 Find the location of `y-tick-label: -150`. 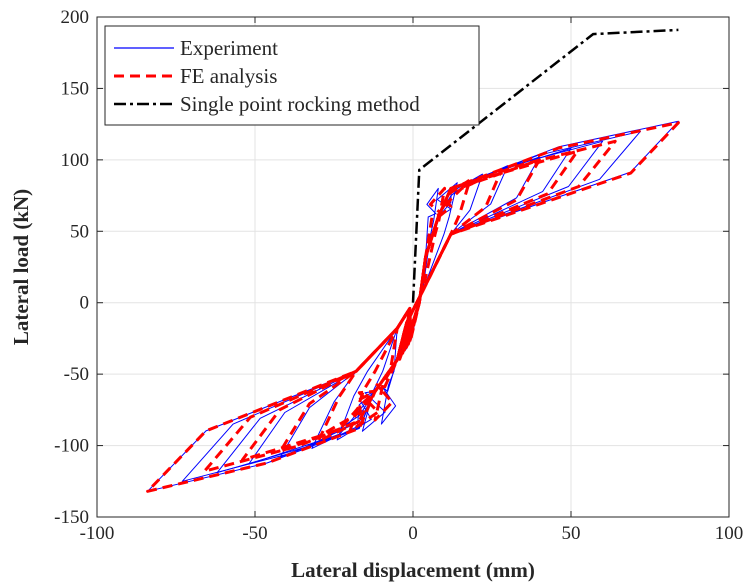

y-tick-label: -150 is located at coordinates (71, 517).